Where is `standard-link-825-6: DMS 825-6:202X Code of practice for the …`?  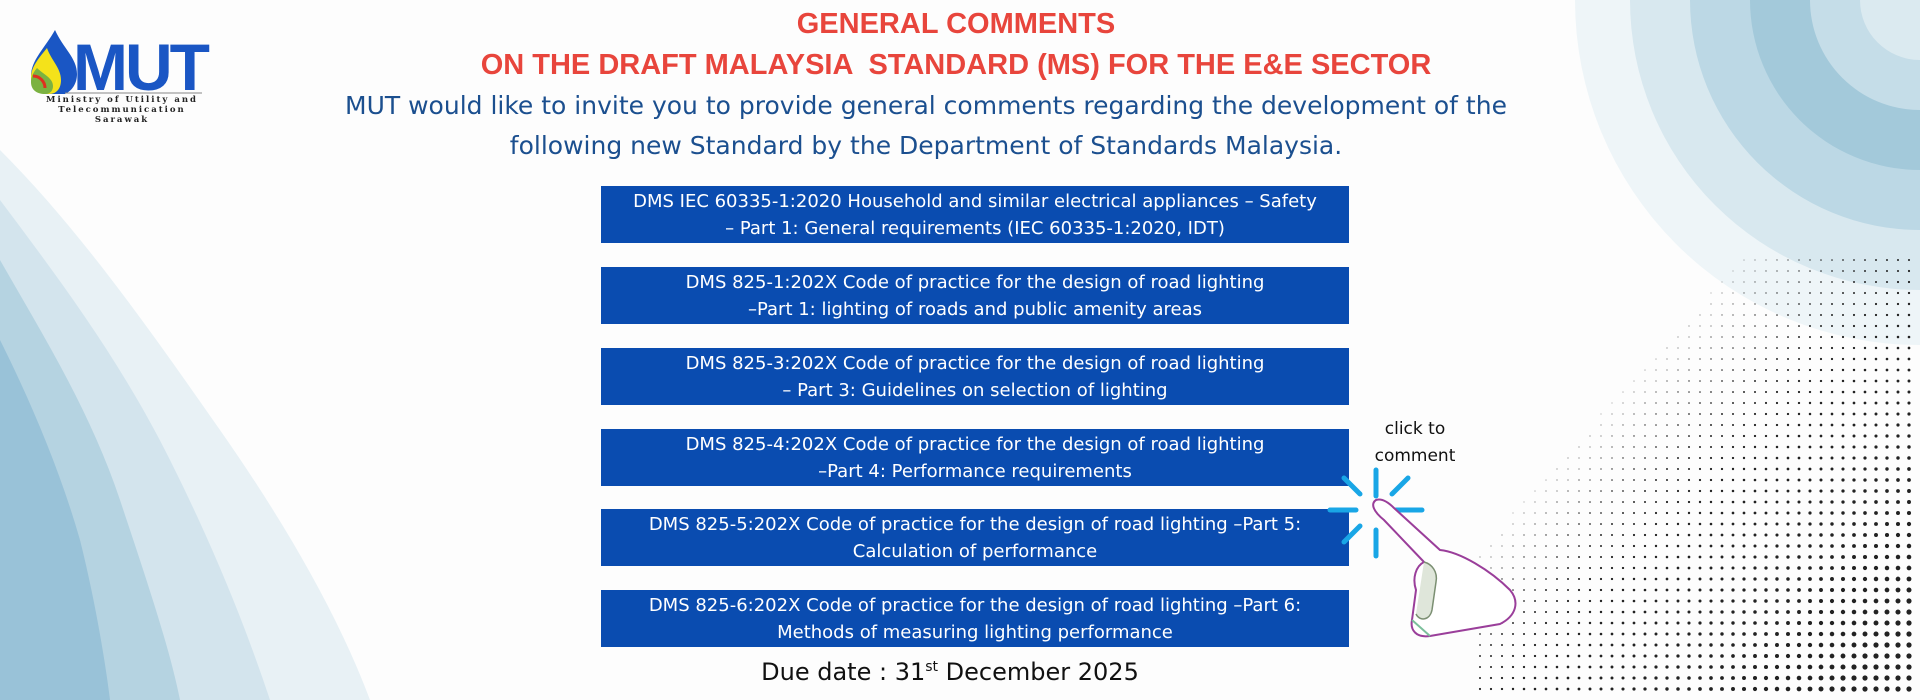
standard-link-825-6: DMS 825-6:202X Code of practice for the … is located at coordinates (975, 618).